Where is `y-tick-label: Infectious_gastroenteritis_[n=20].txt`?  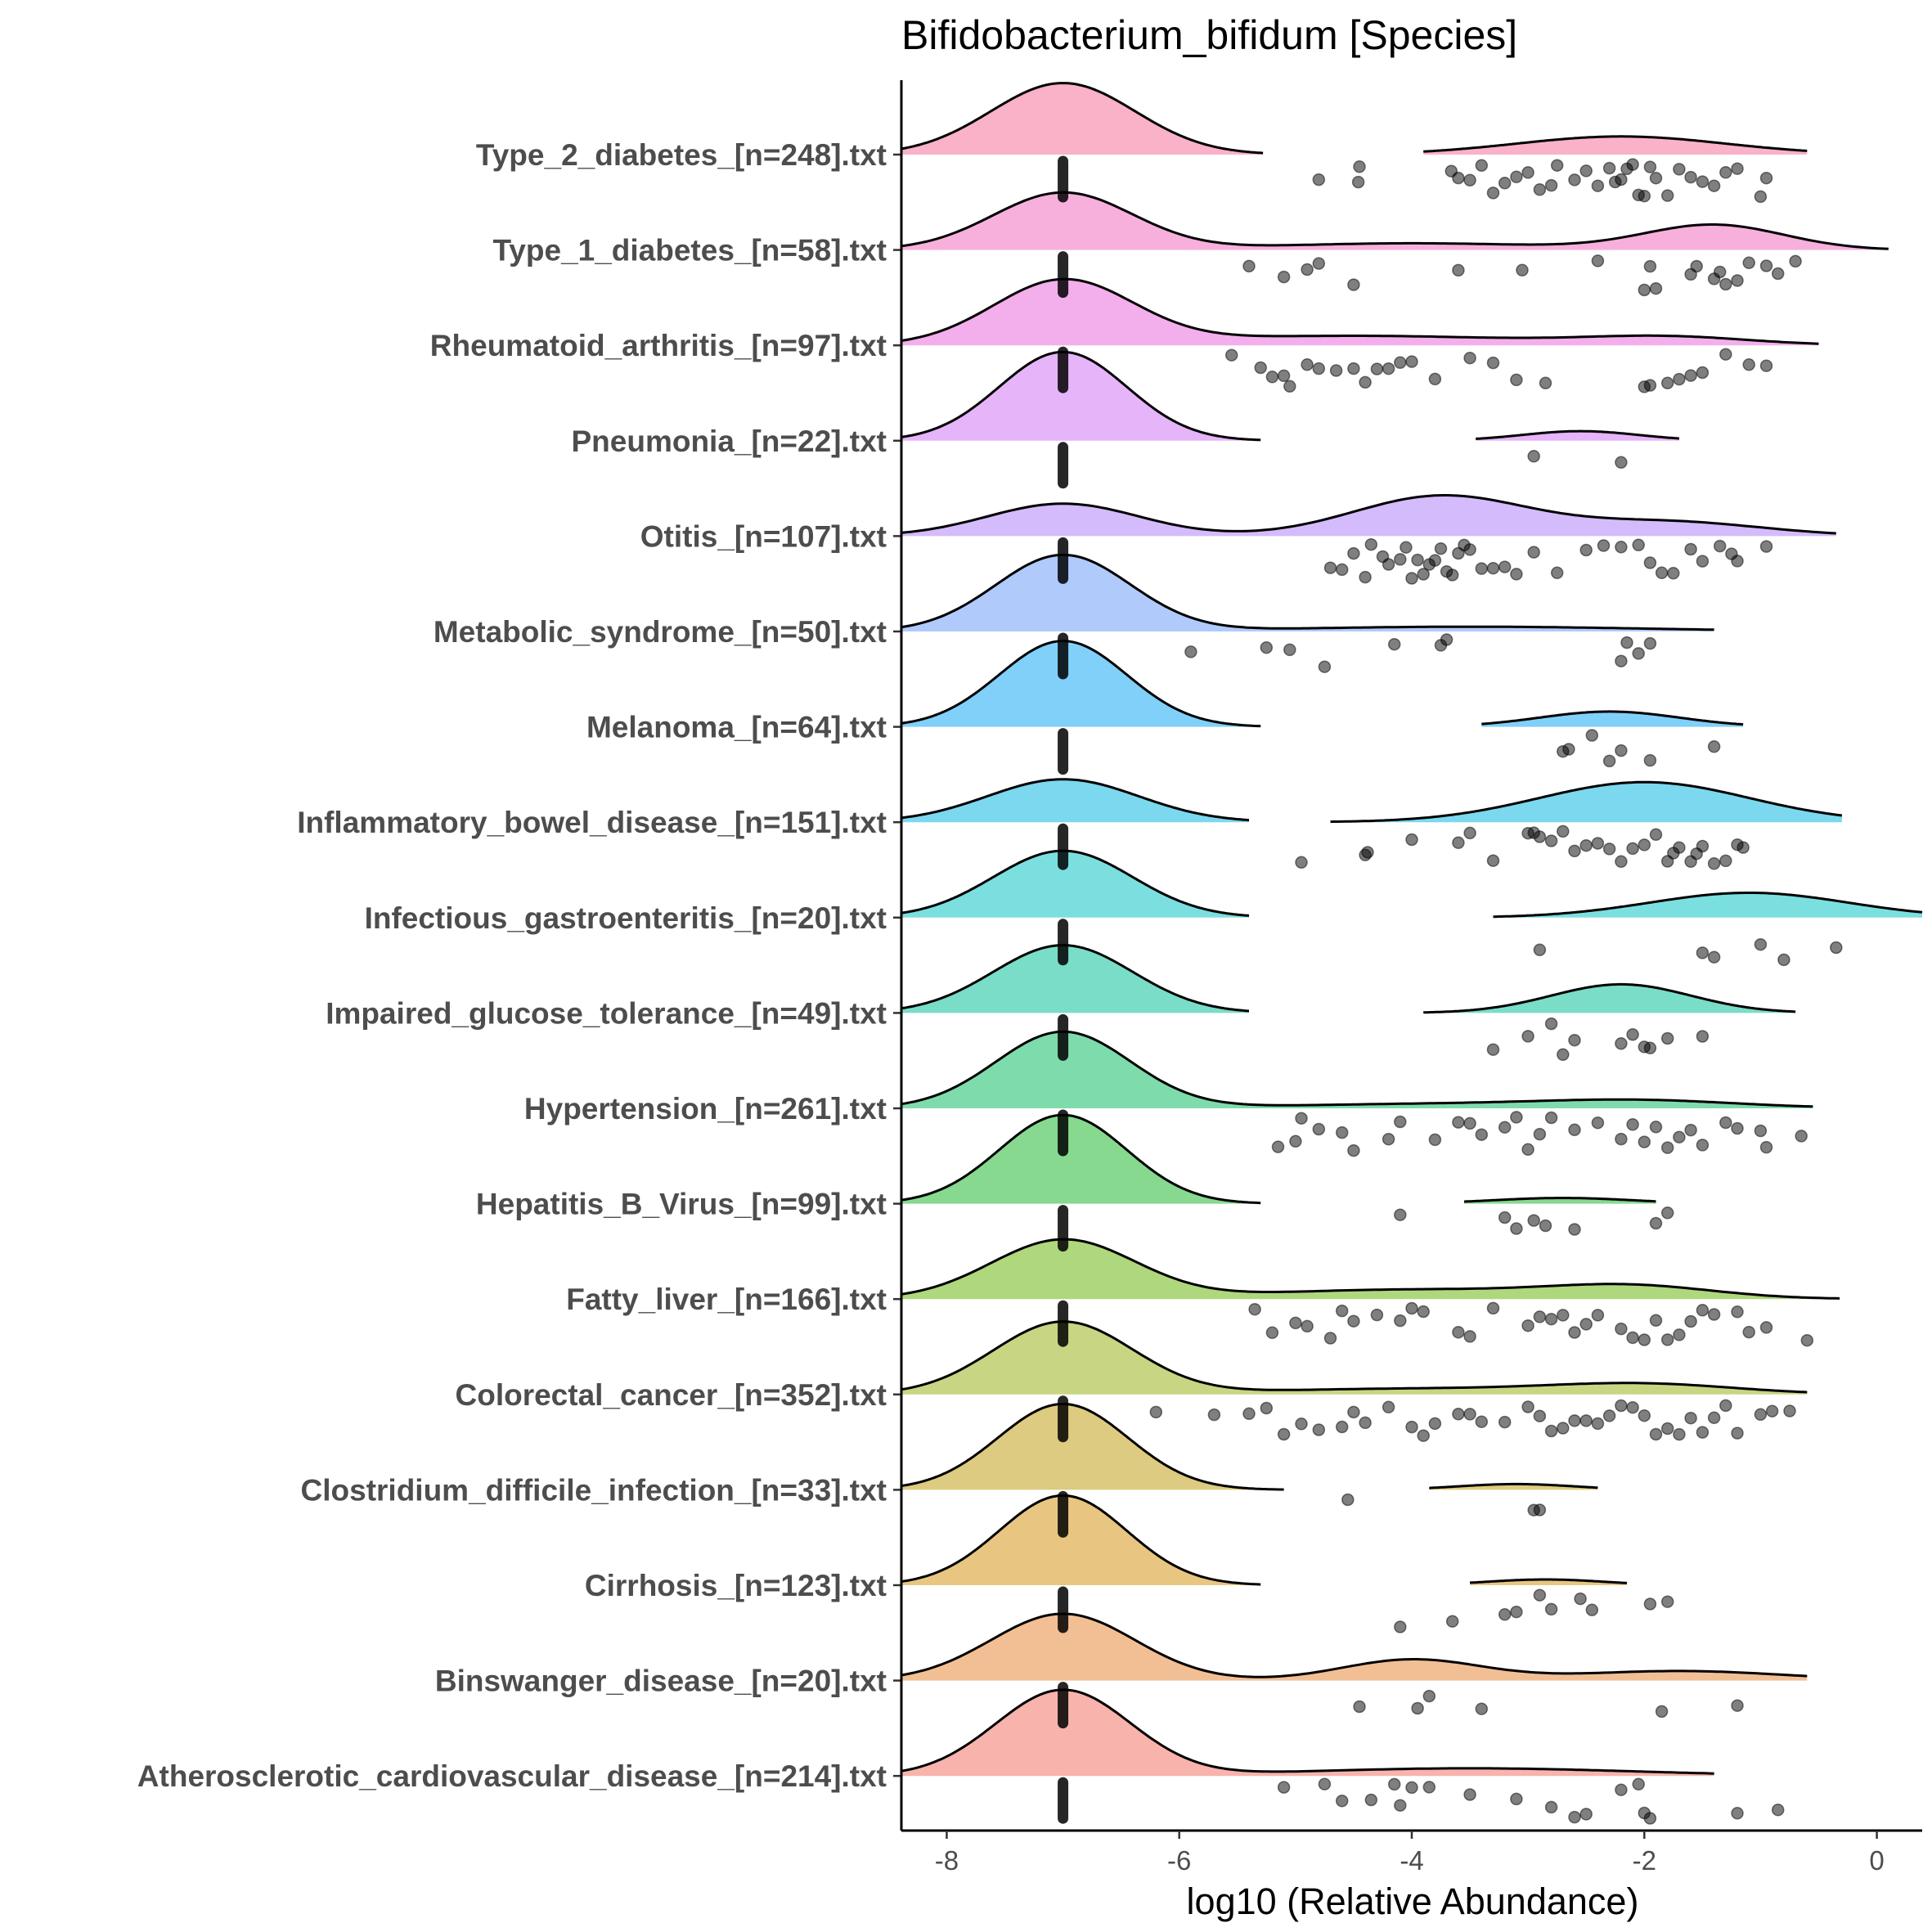
y-tick-label: Infectious_gastroenteritis_[n=20].txt is located at coordinates (626, 918).